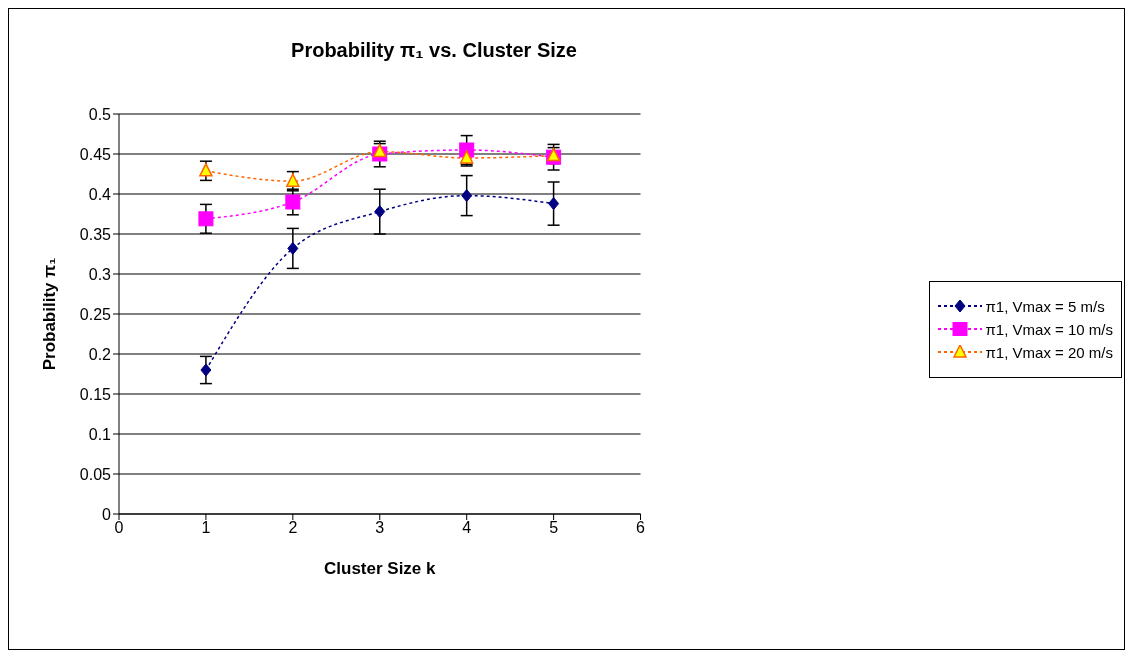 This screenshot has height=657, width=1133. I want to click on x-tick-label: 2, so click(293, 528).